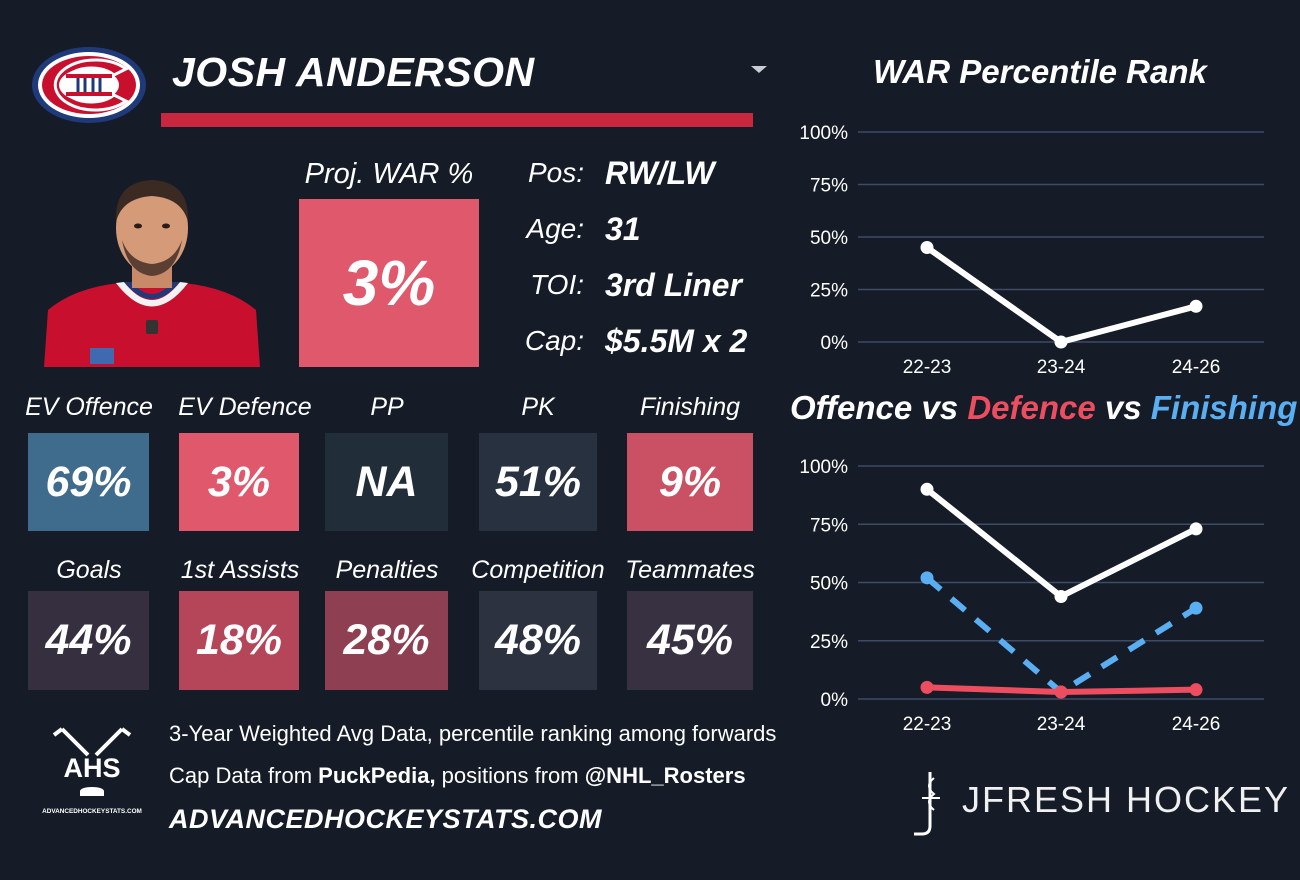 Image resolution: width=1300 pixels, height=880 pixels. I want to click on pos-value: RW/LW, so click(660, 173).